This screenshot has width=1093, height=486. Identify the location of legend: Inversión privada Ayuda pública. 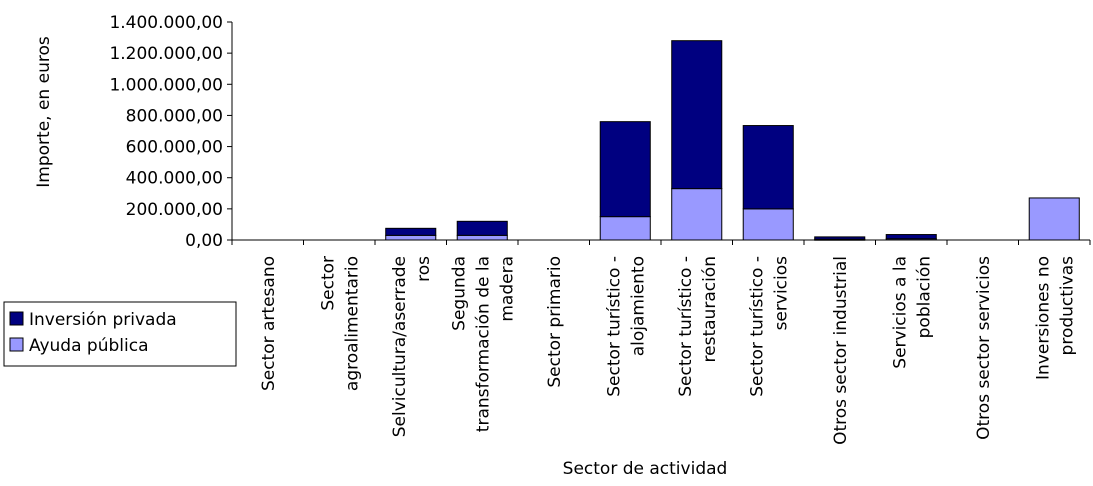
(120, 334).